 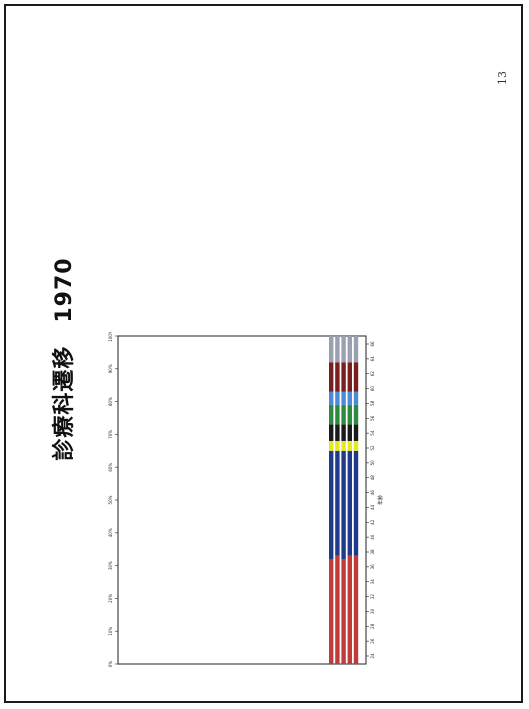 I want to click on age-tick-label: 58, so click(x=372, y=403).